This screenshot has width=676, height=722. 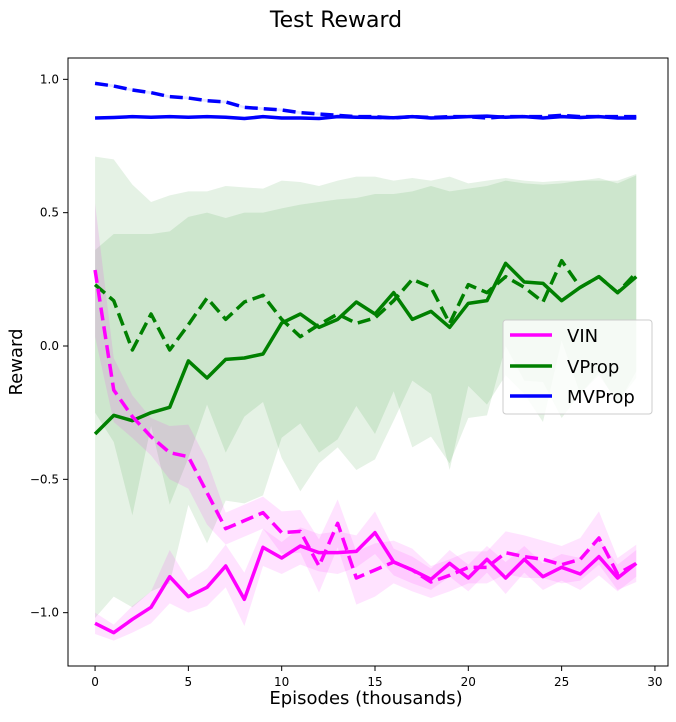 What do you see at coordinates (365, 305) in the screenshot?
I see `line-vprop-dashed` at bounding box center [365, 305].